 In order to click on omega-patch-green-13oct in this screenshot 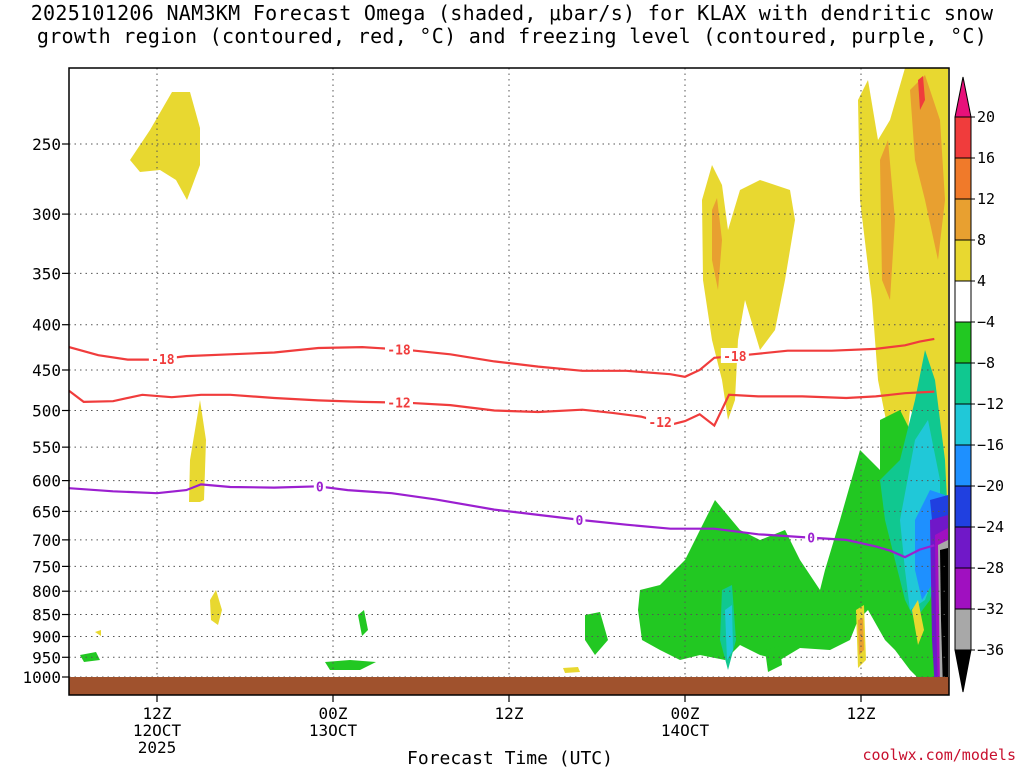, I will do `click(350, 665)`.